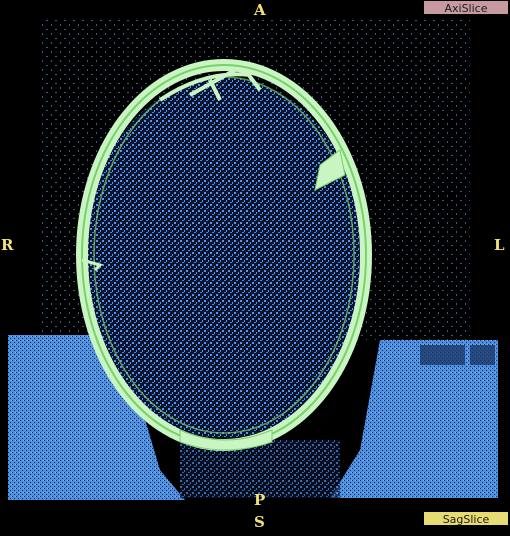 The width and height of the screenshot is (510, 536). What do you see at coordinates (260, 500) in the screenshot?
I see `orientation-posterior-label: P` at bounding box center [260, 500].